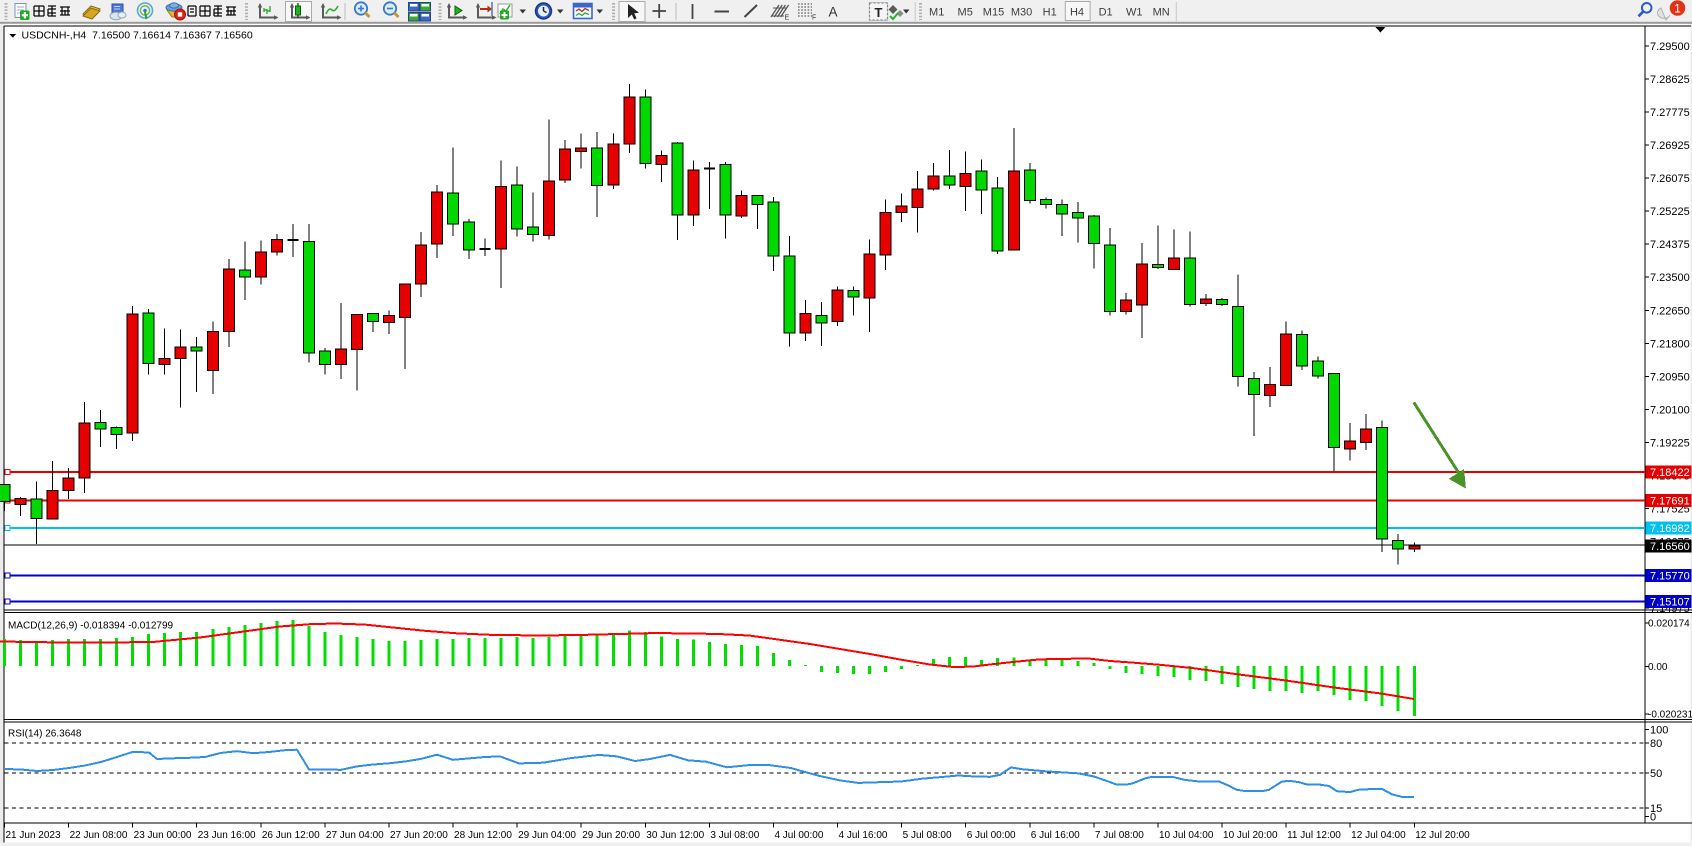 The width and height of the screenshot is (1692, 846). Describe the element at coordinates (91, 626) in the screenshot. I see `svg-text:MACD(12,26,9) -0.018394 -0.012: MACD(12,26,9) -0.018394 -0.012799` at that location.